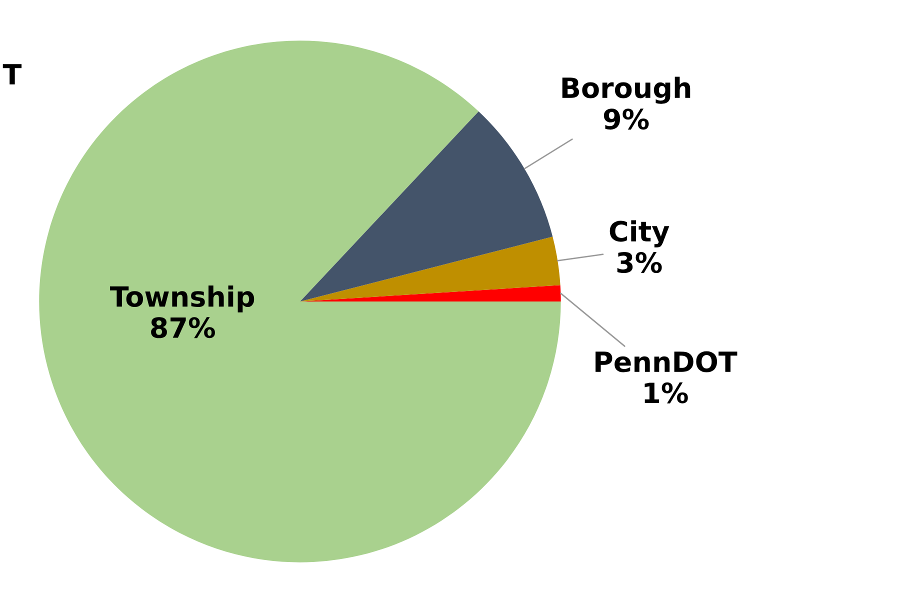 The image size is (913, 603). Describe the element at coordinates (666, 393) in the screenshot. I see `data-label: 1%` at that location.